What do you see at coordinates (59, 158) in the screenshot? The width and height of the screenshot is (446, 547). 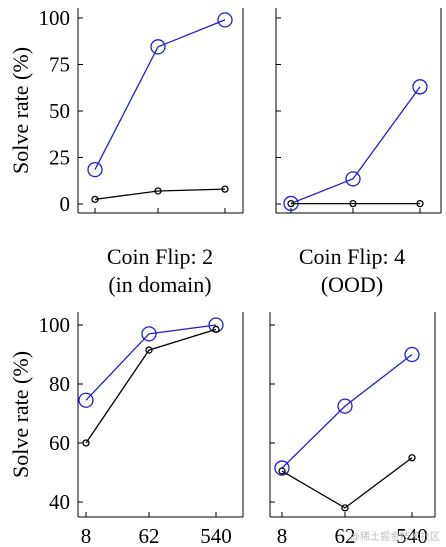 I see `y-tick-label: 25` at bounding box center [59, 158].